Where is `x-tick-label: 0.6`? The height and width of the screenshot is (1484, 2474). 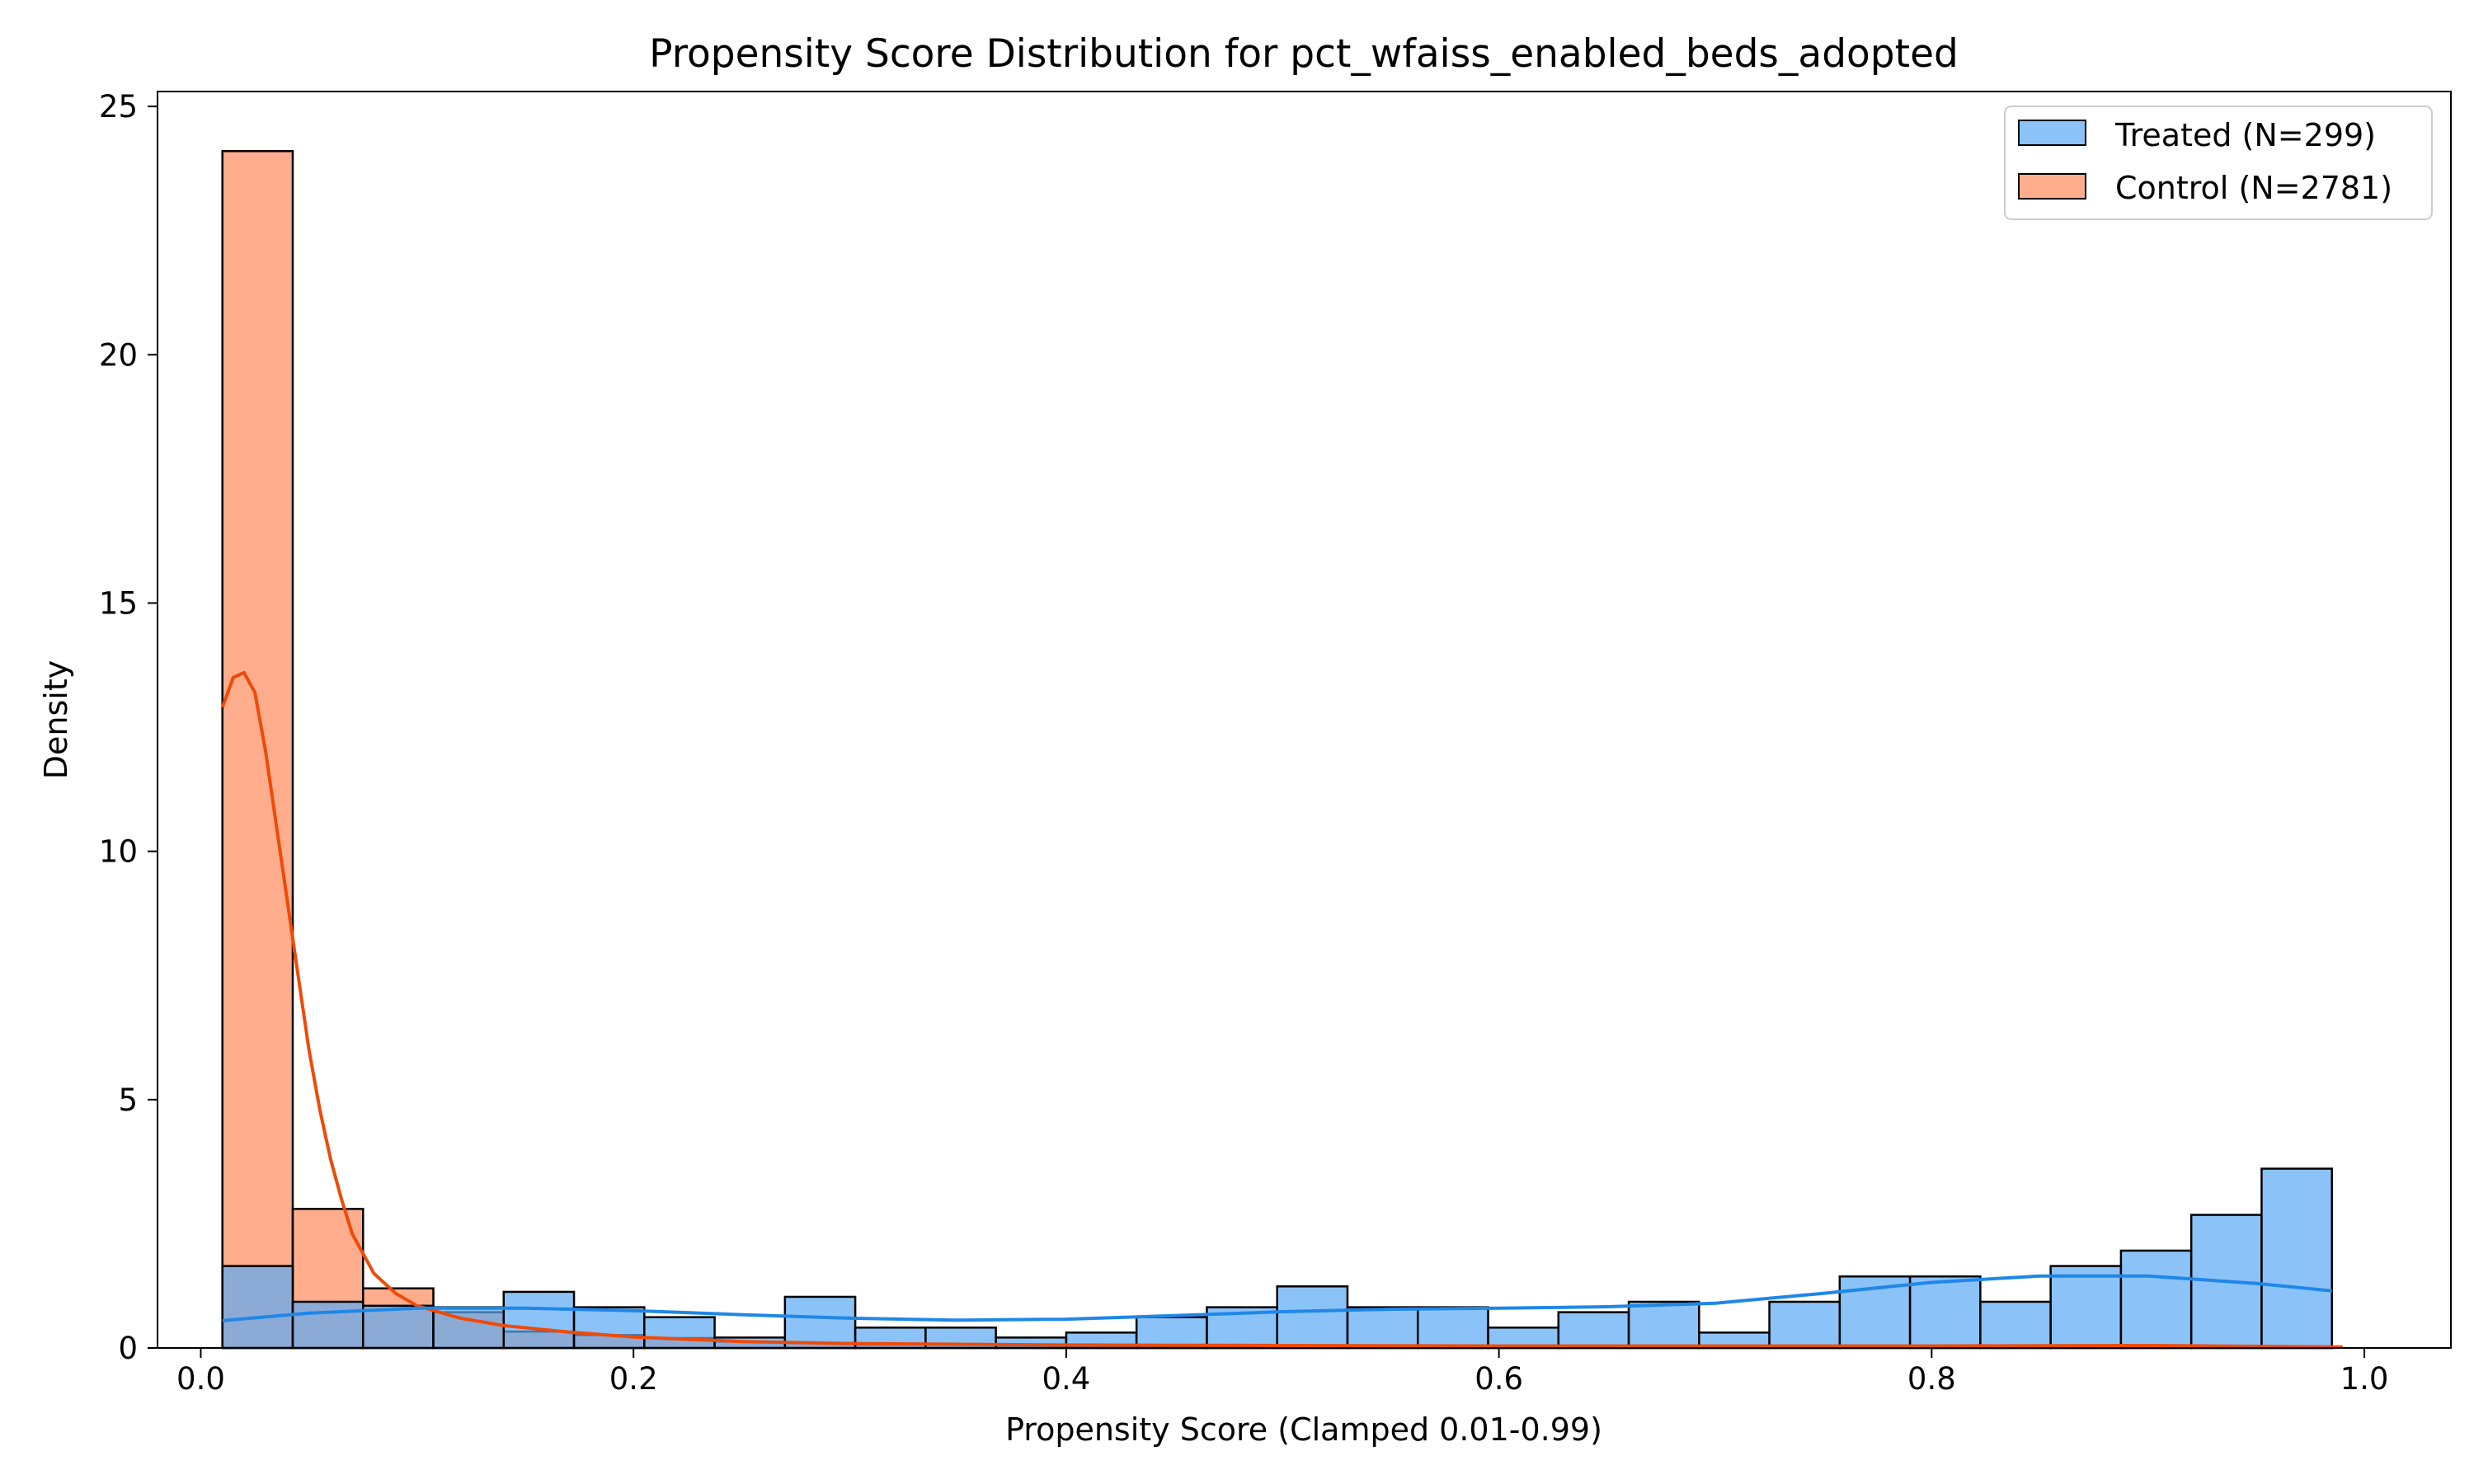
x-tick-label: 0.6 is located at coordinates (1499, 1379).